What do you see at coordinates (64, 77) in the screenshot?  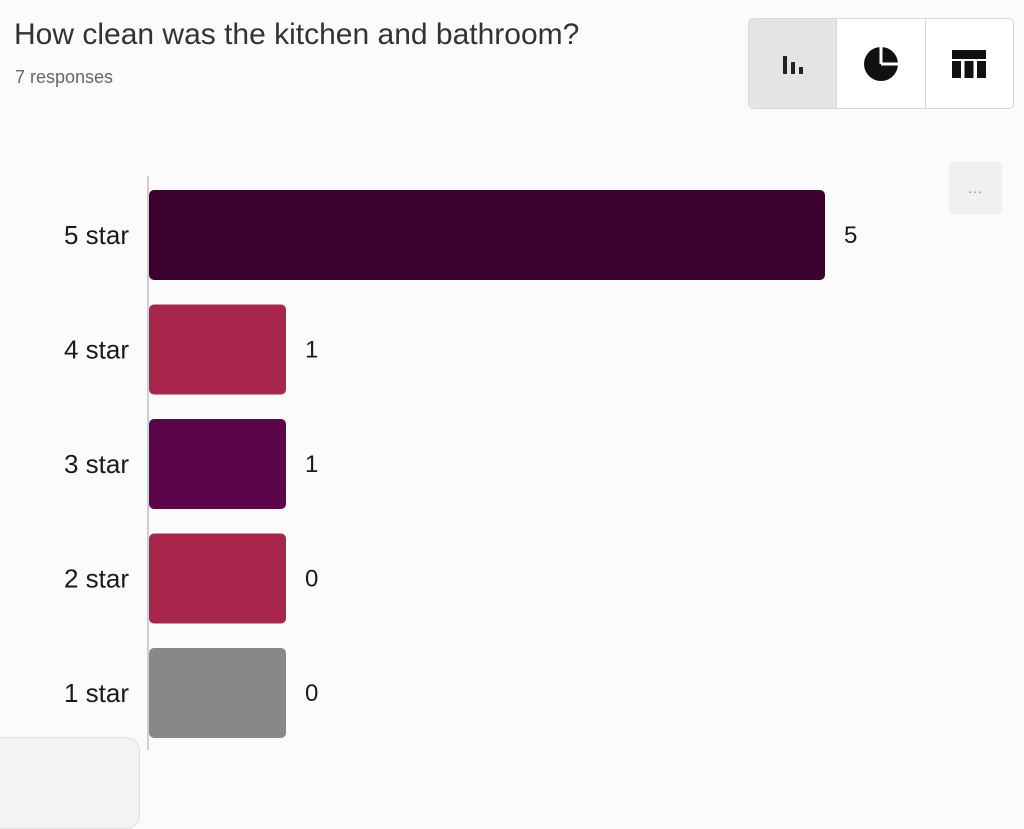 I see `response-count: 7 responses` at bounding box center [64, 77].